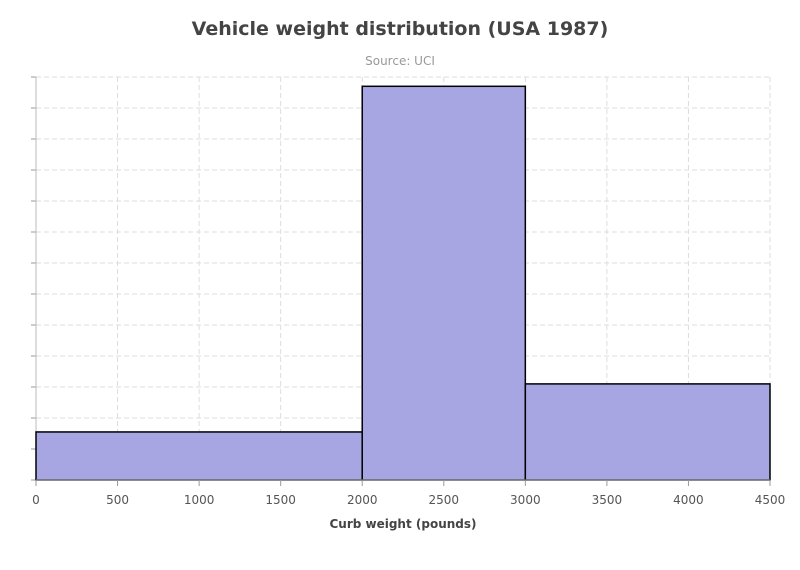 The width and height of the screenshot is (800, 570). What do you see at coordinates (402, 524) in the screenshot?
I see `x-axis-label: Curb weight (pounds)` at bounding box center [402, 524].